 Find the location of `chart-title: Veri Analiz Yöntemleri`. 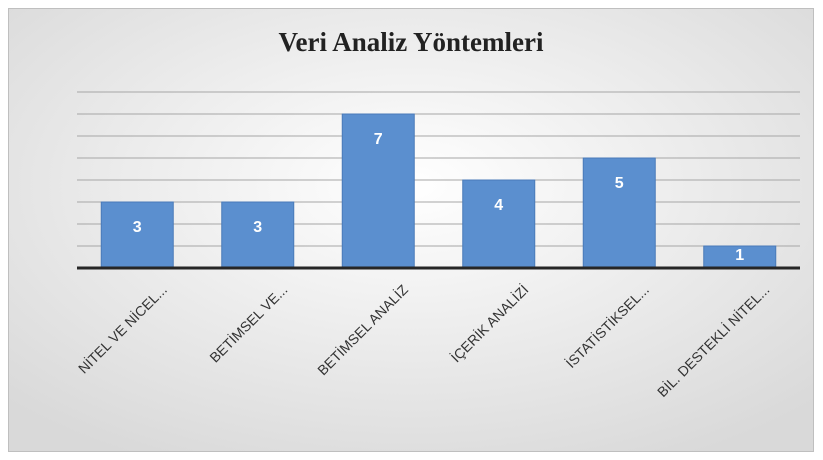

chart-title: Veri Analiz Yöntemleri is located at coordinates (411, 42).